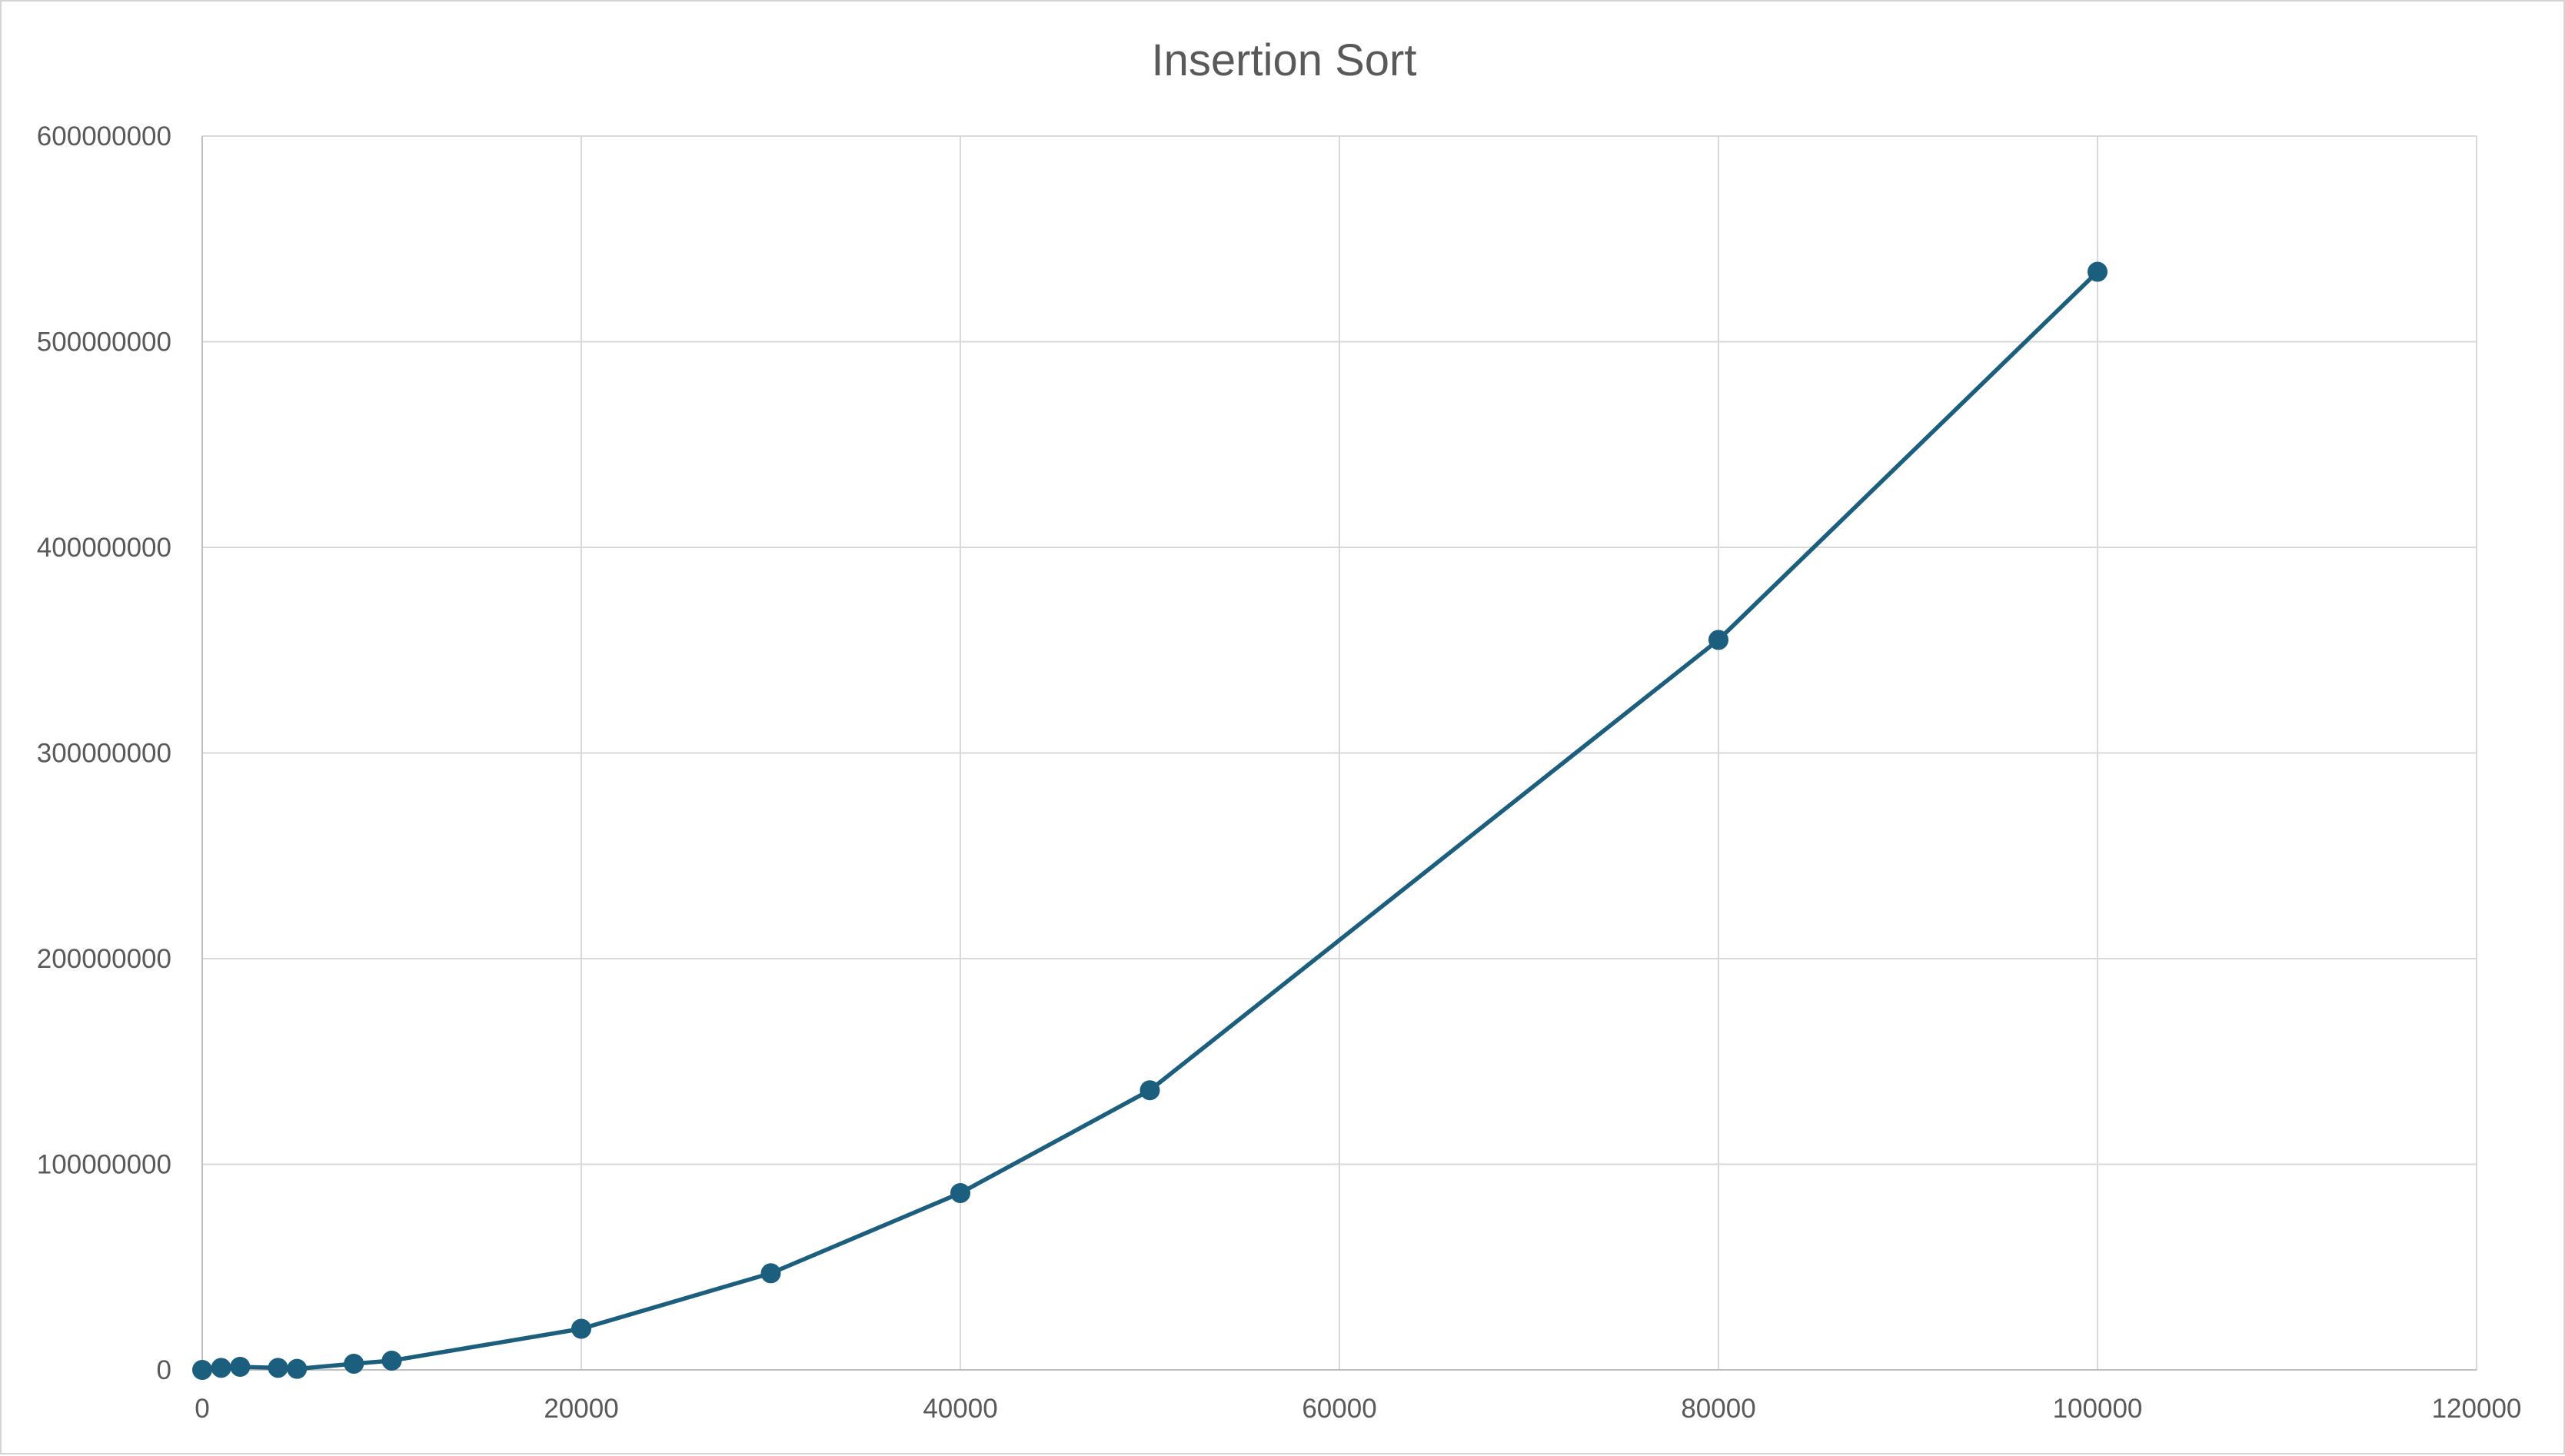  Describe the element at coordinates (1339, 1409) in the screenshot. I see `x-tick-label: 60000` at that location.